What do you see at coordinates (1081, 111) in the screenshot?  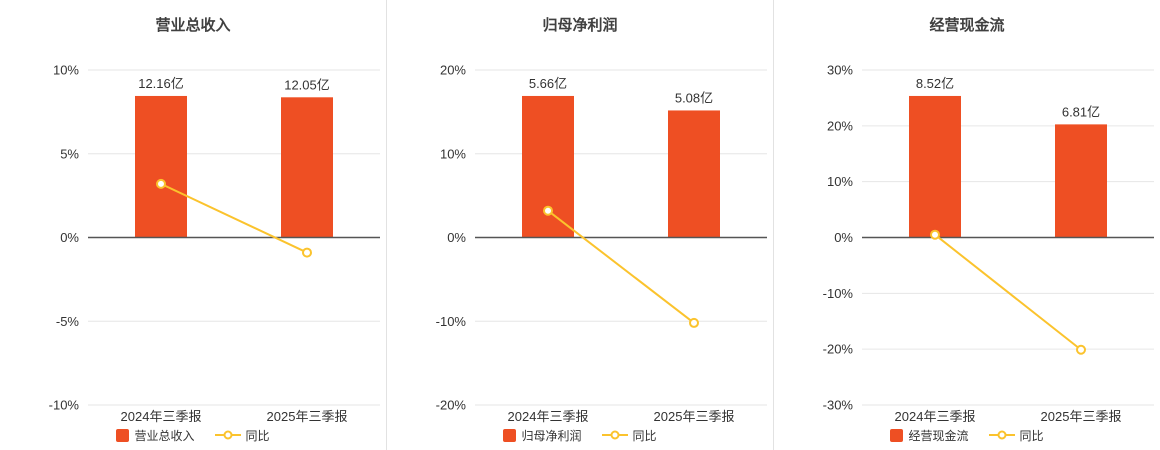 I see `bar-value-label: 6.81亿` at bounding box center [1081, 111].